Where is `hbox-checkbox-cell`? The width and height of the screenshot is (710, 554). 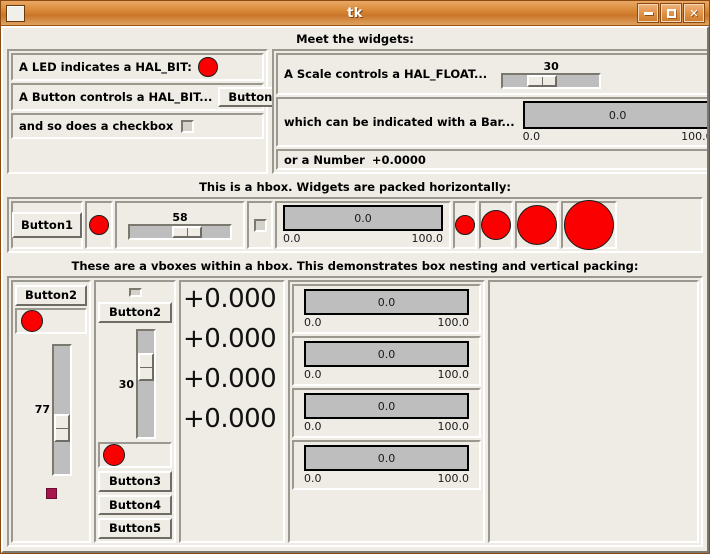 hbox-checkbox-cell is located at coordinates (260, 225).